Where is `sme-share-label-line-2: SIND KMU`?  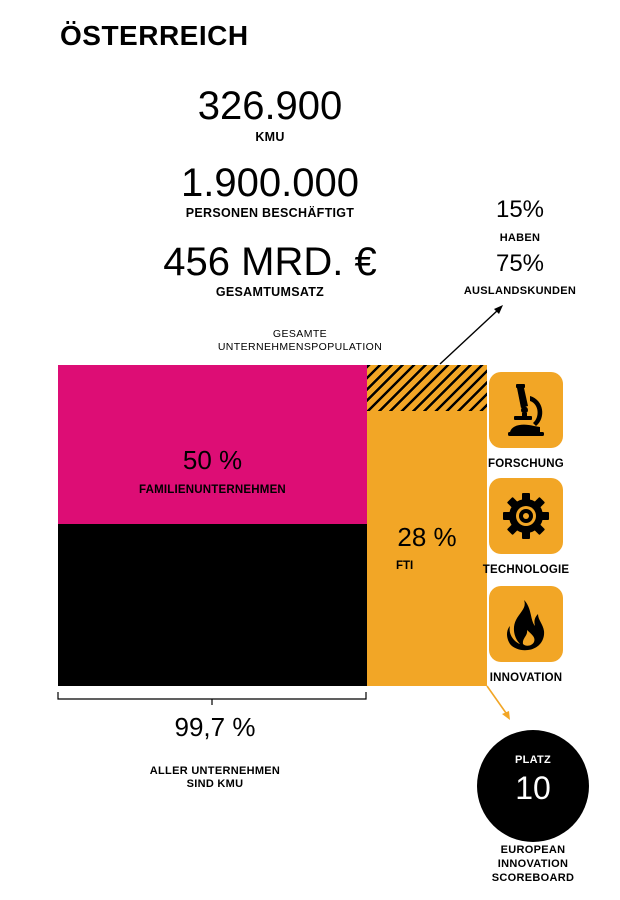
sme-share-label-line-2: SIND KMU is located at coordinates (215, 783).